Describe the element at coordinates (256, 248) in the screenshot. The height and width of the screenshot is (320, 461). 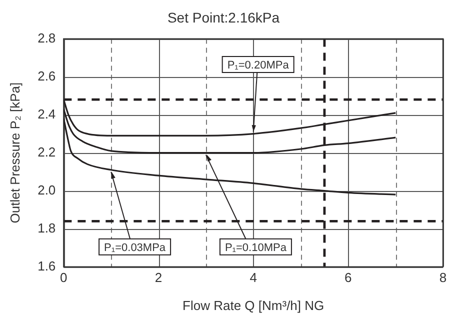
I see `text: P₁=0.10MPa` at that location.